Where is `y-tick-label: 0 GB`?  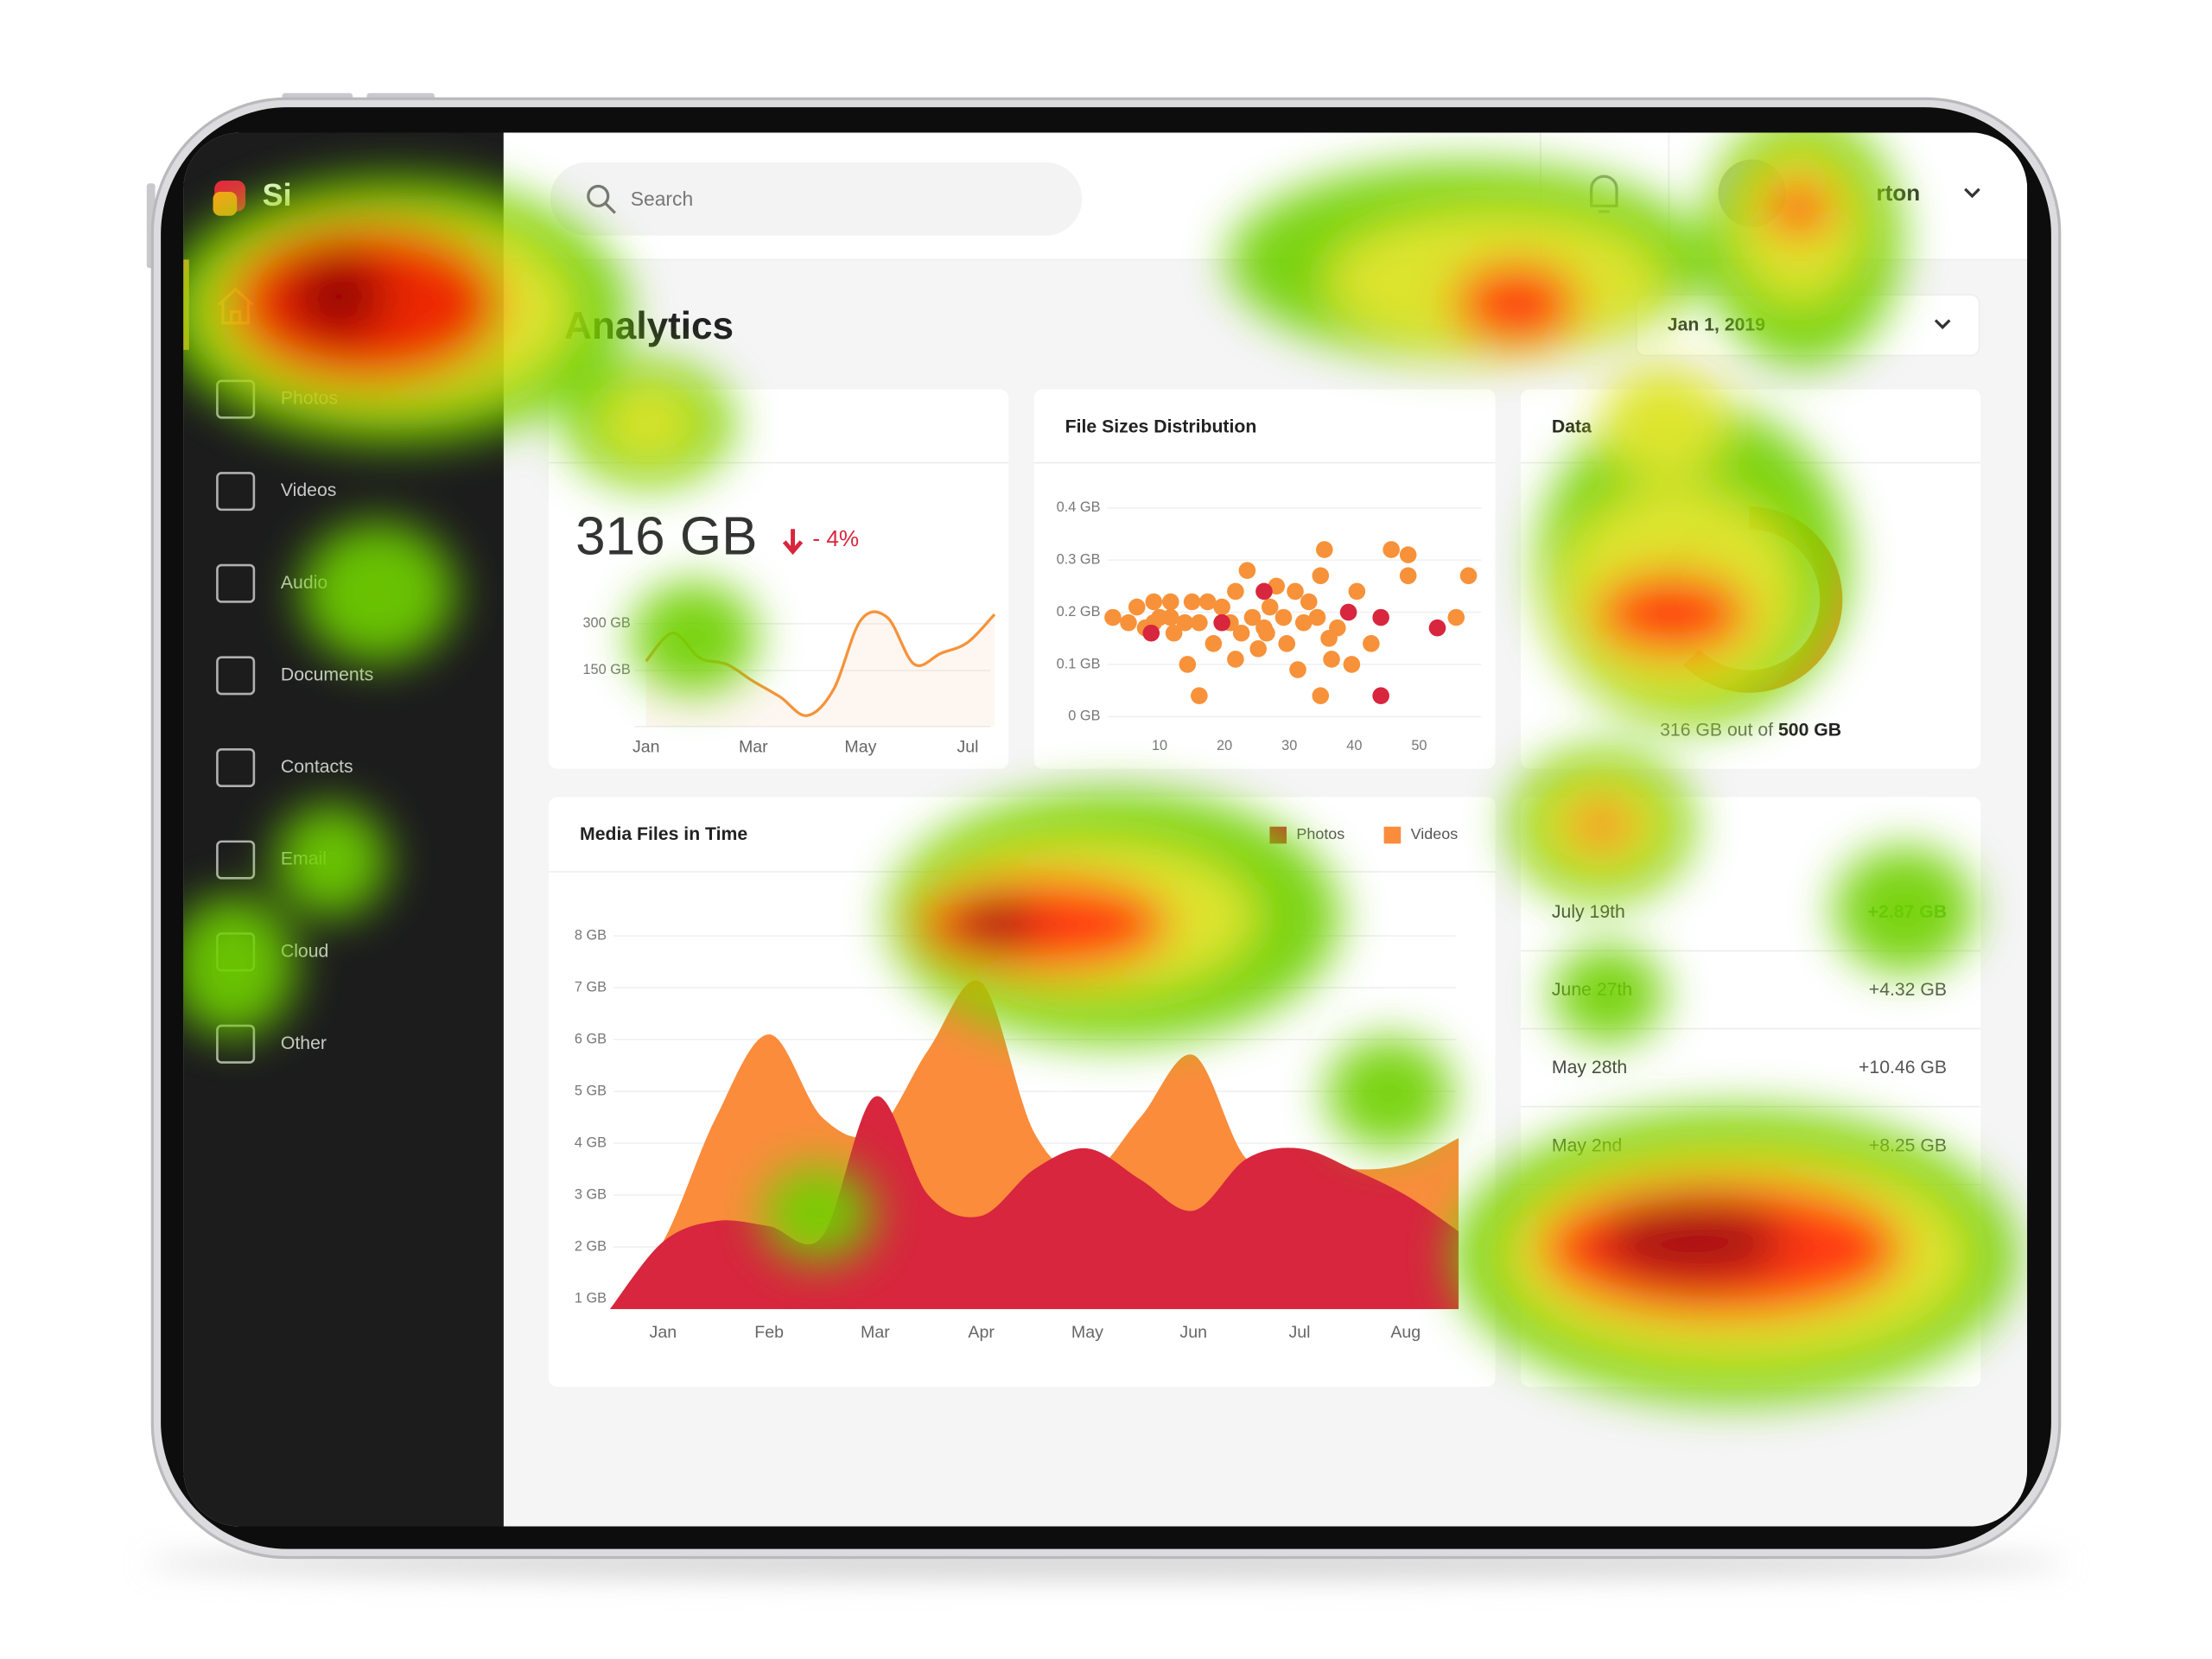
y-tick-label: 0 GB is located at coordinates (1084, 716).